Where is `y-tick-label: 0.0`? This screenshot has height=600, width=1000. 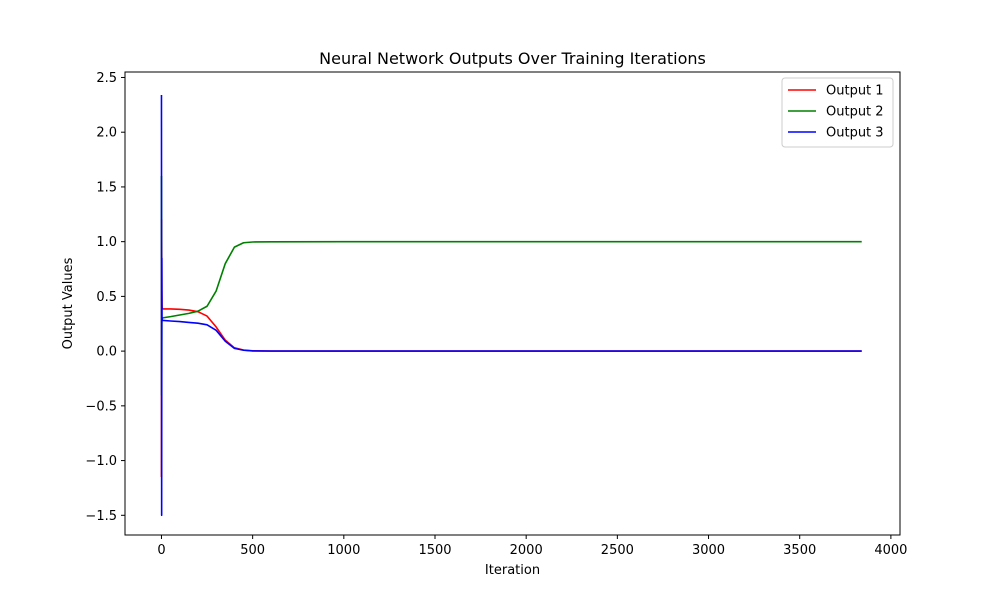
y-tick-label: 0.0 is located at coordinates (106, 352).